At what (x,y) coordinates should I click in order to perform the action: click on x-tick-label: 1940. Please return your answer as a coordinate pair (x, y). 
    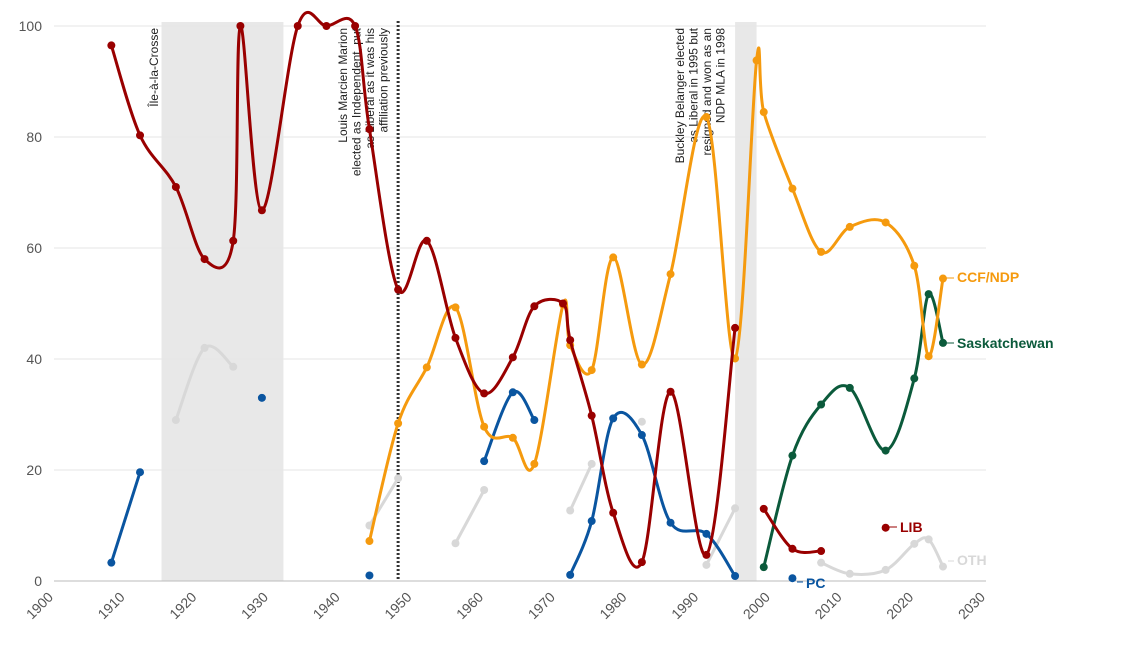
    Looking at the image, I should click on (326, 605).